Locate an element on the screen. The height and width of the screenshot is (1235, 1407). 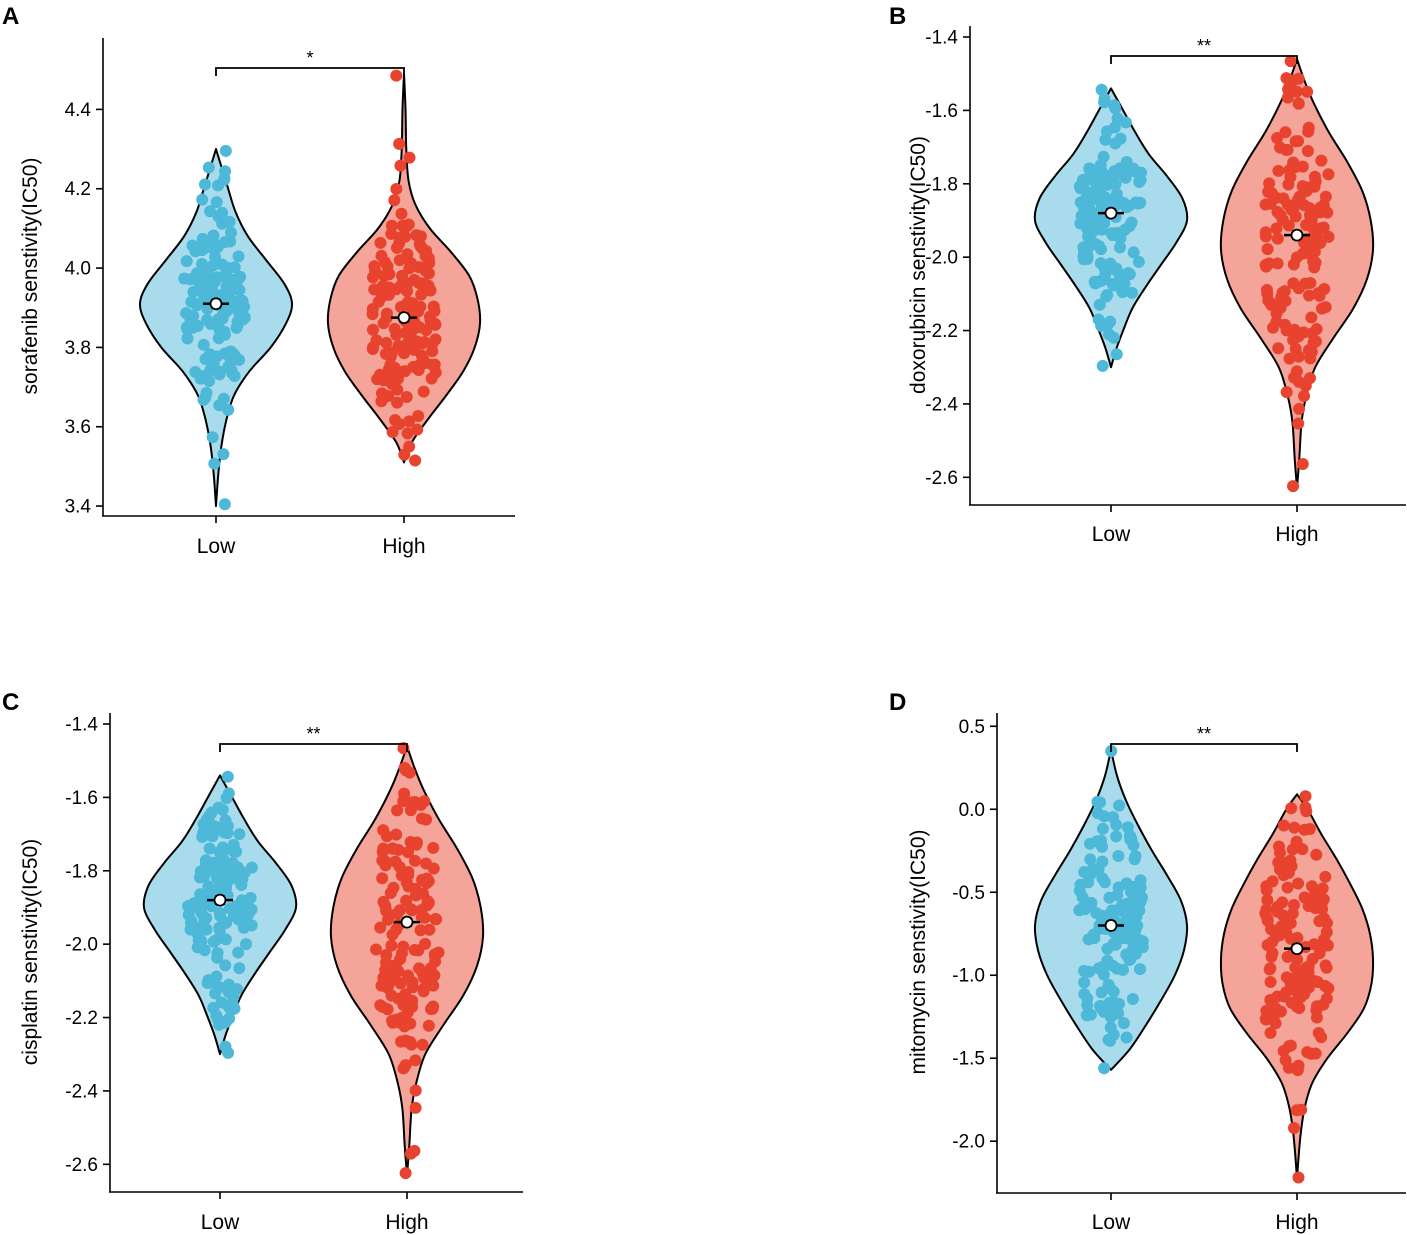
mean-point-high is located at coordinates (407, 922).